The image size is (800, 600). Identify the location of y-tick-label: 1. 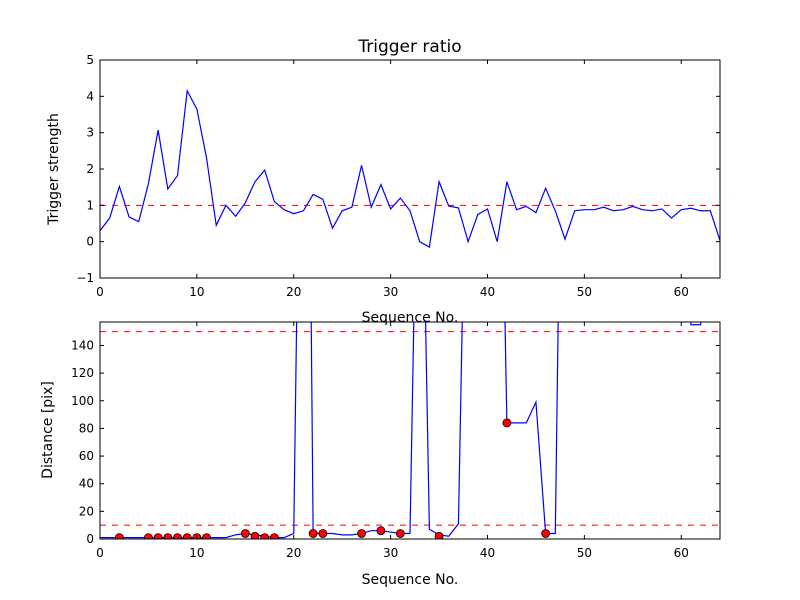
(90, 205).